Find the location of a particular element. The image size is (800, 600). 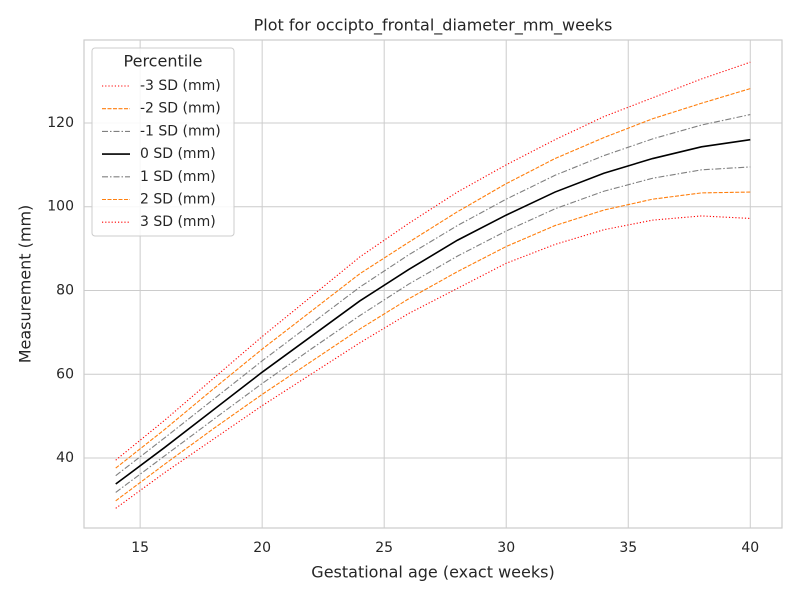

x-axis-label: Gestational age (exact weeks) is located at coordinates (432, 572).